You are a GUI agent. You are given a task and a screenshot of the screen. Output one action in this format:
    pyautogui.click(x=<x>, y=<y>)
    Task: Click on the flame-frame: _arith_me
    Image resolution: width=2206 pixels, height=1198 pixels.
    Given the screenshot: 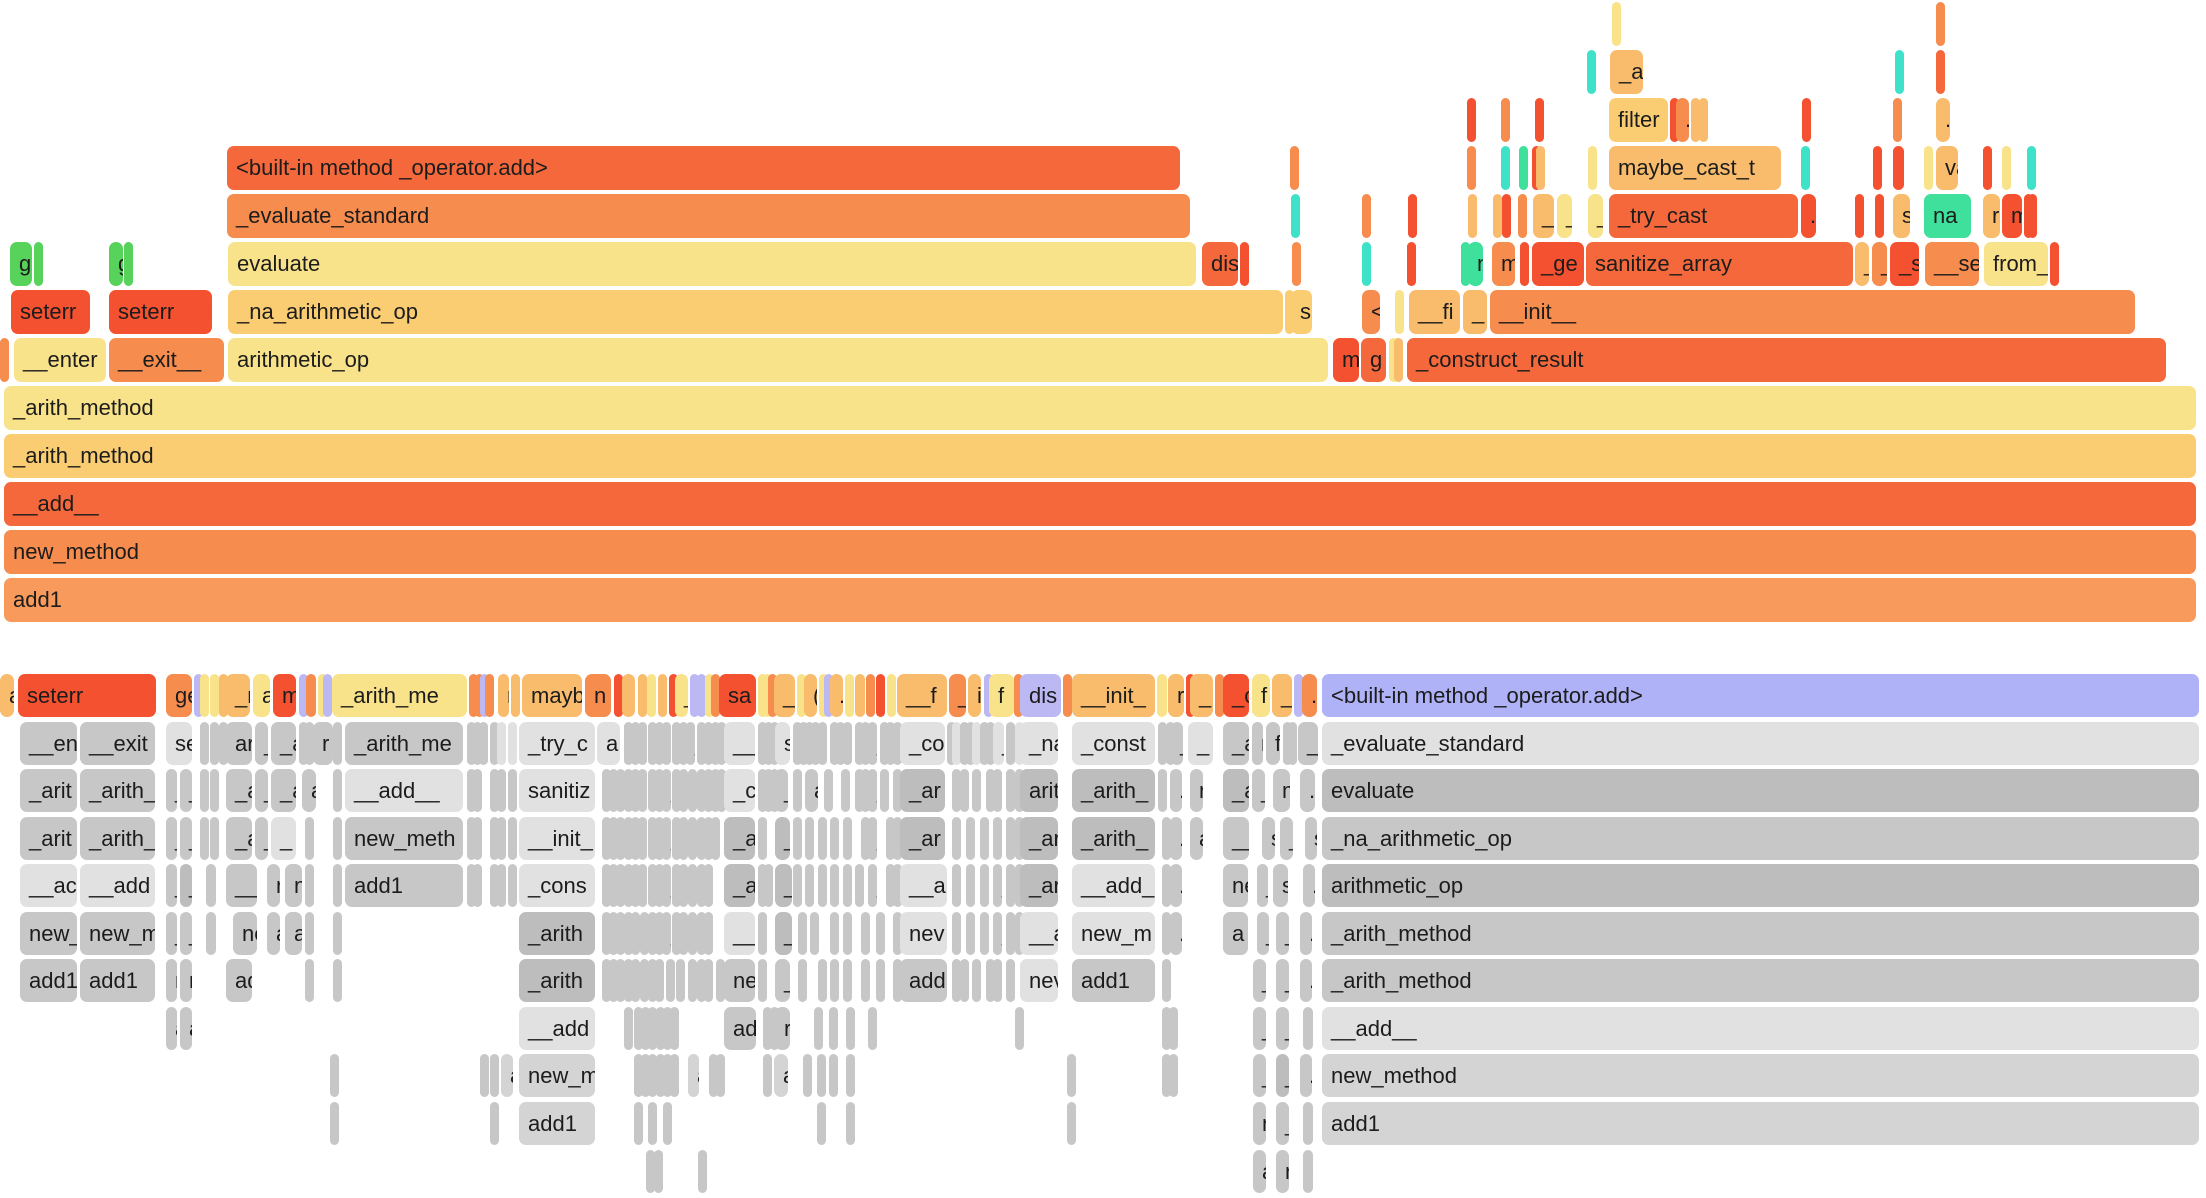 What is the action you would take?
    pyautogui.click(x=404, y=743)
    